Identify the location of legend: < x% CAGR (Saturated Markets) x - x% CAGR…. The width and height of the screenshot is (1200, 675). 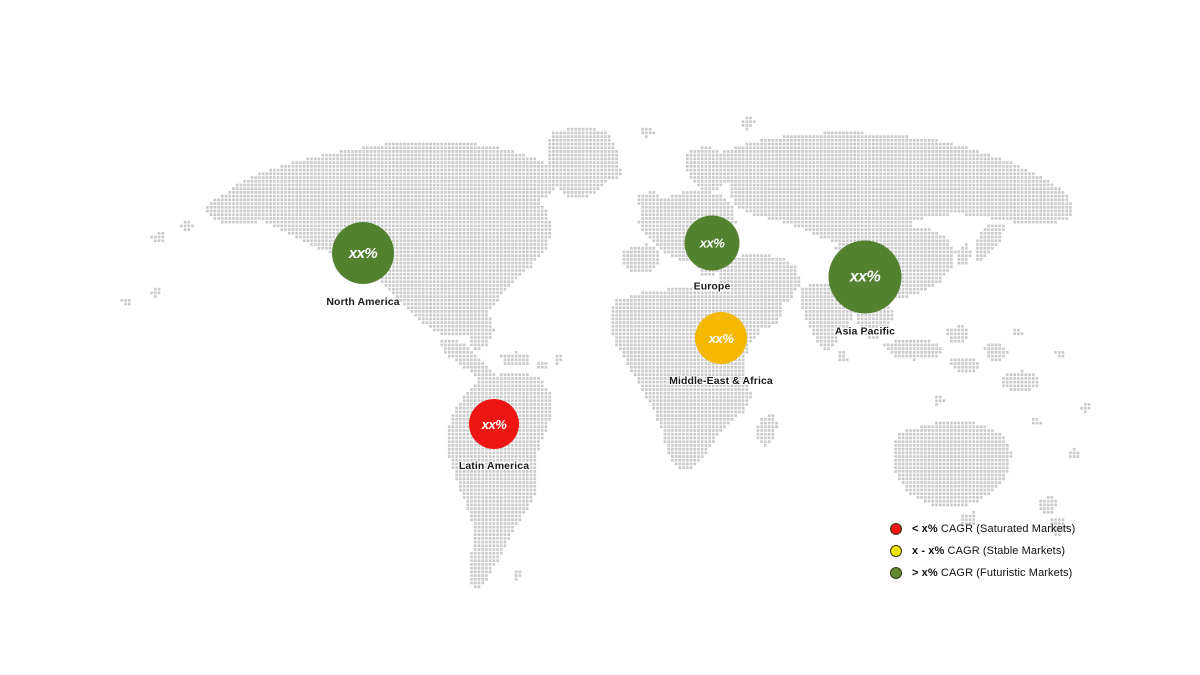
(982, 551).